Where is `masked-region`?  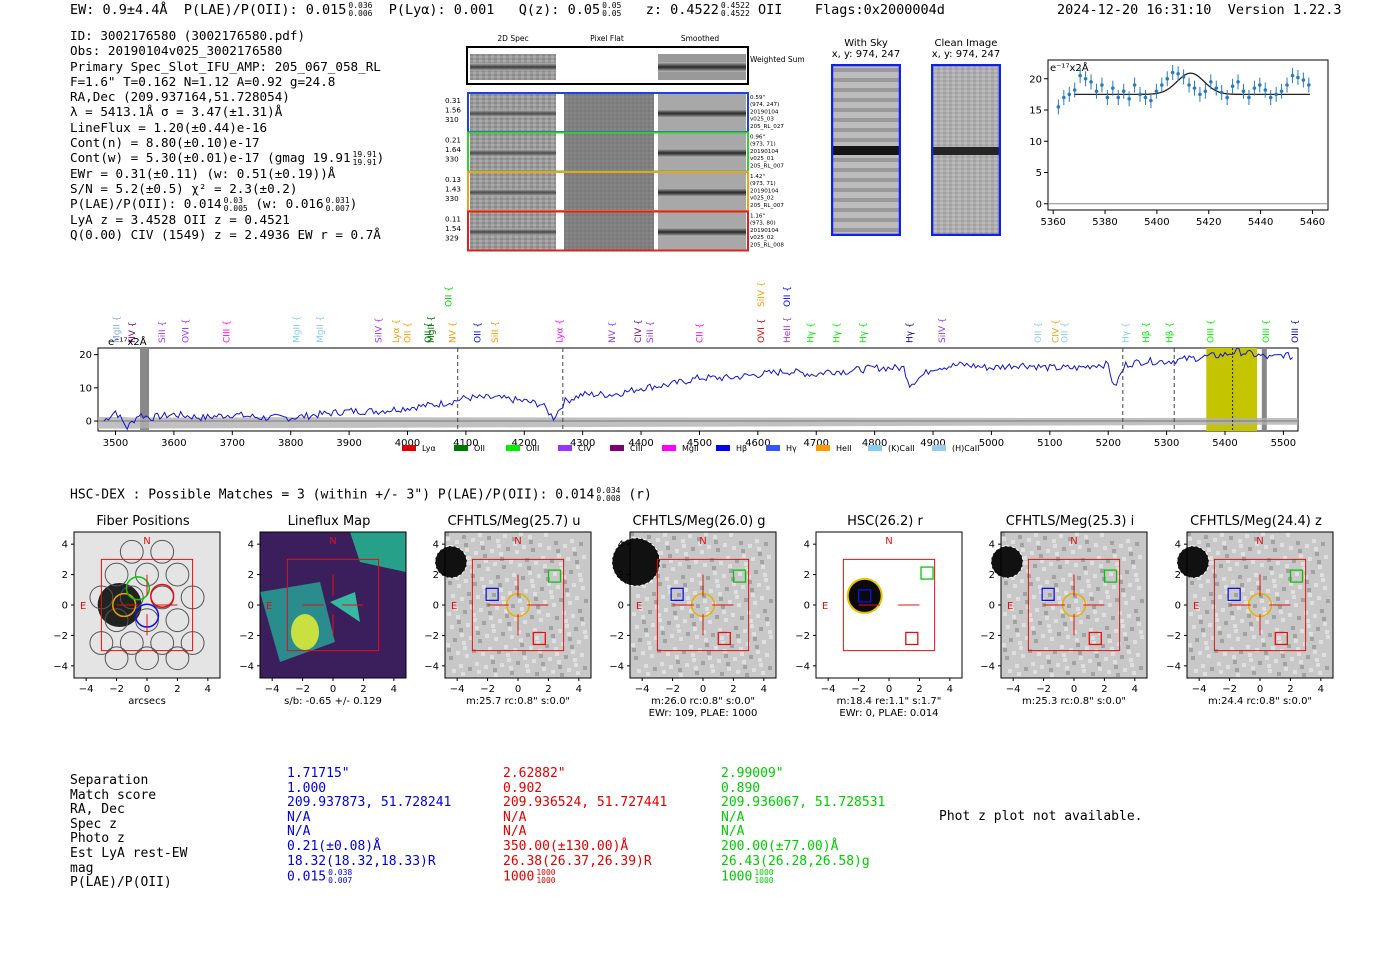 masked-region is located at coordinates (1264, 389).